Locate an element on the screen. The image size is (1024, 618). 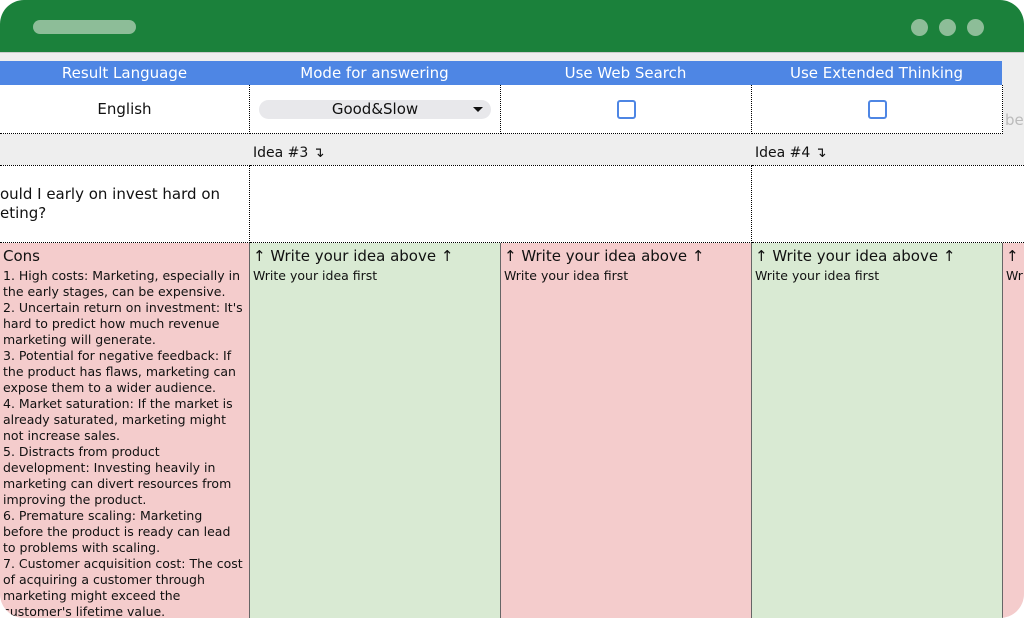
idea-input-cell: ould I early on invest hard on eting? is located at coordinates (125, 204).